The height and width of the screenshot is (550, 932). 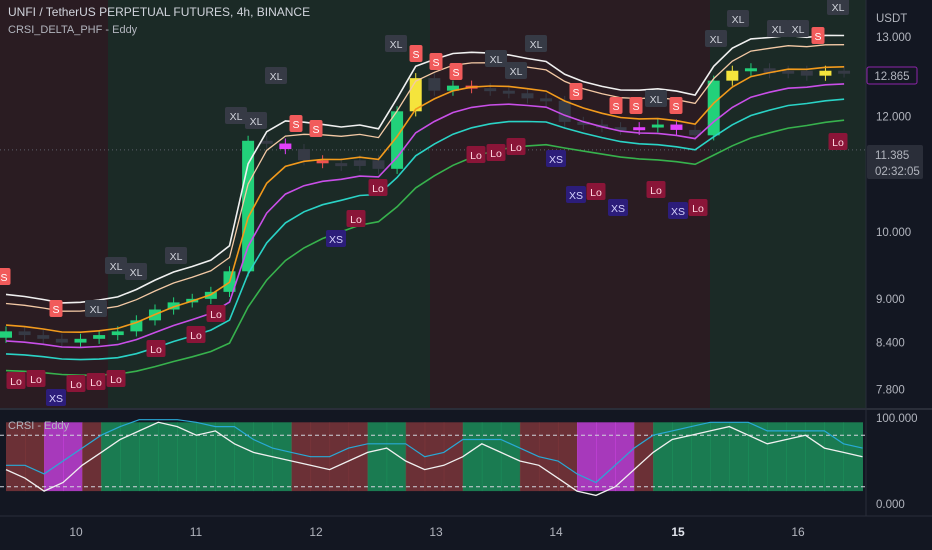 I want to click on time-axis-label: 10, so click(x=76, y=532).